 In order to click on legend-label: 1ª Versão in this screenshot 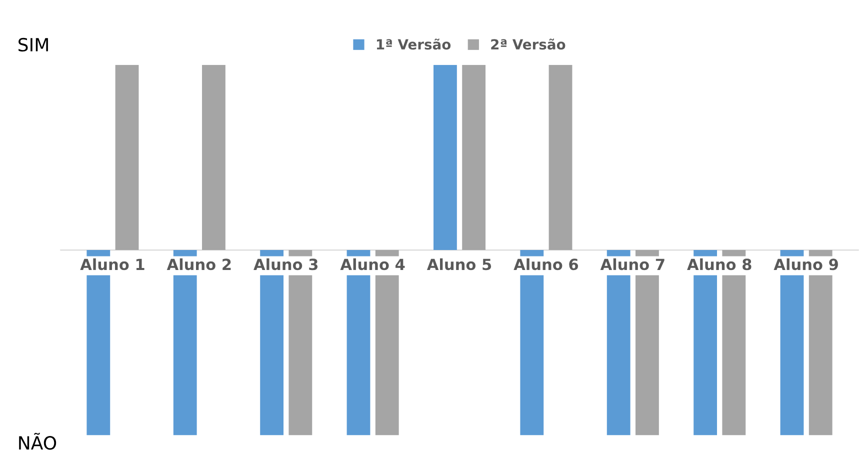, I will do `click(413, 44)`.